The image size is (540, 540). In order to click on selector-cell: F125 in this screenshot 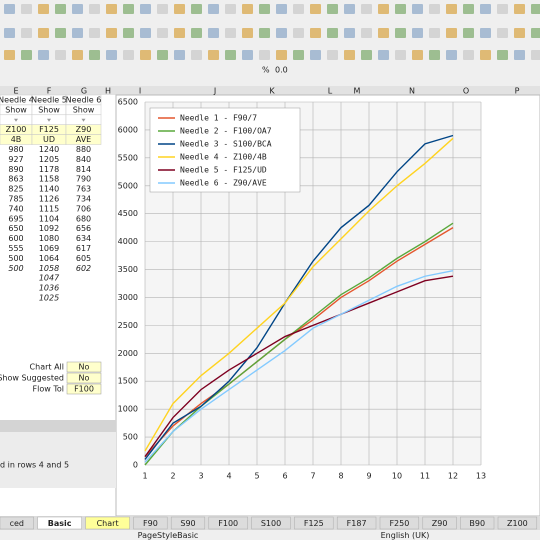, I will do `click(49, 129)`.